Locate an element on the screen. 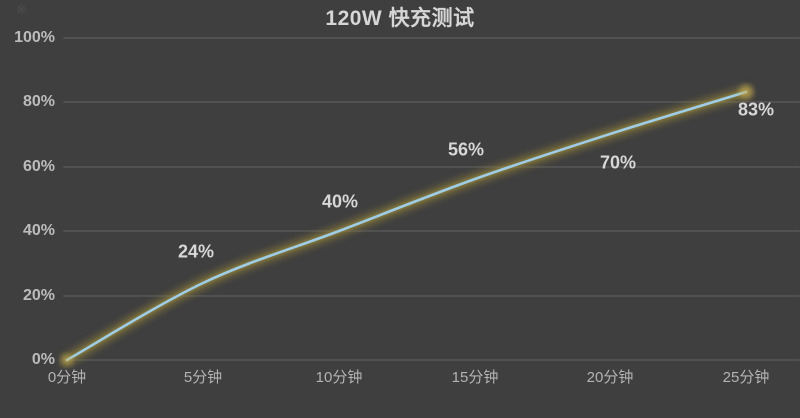 The image size is (800, 418). point-label-83: 83% is located at coordinates (756, 109).